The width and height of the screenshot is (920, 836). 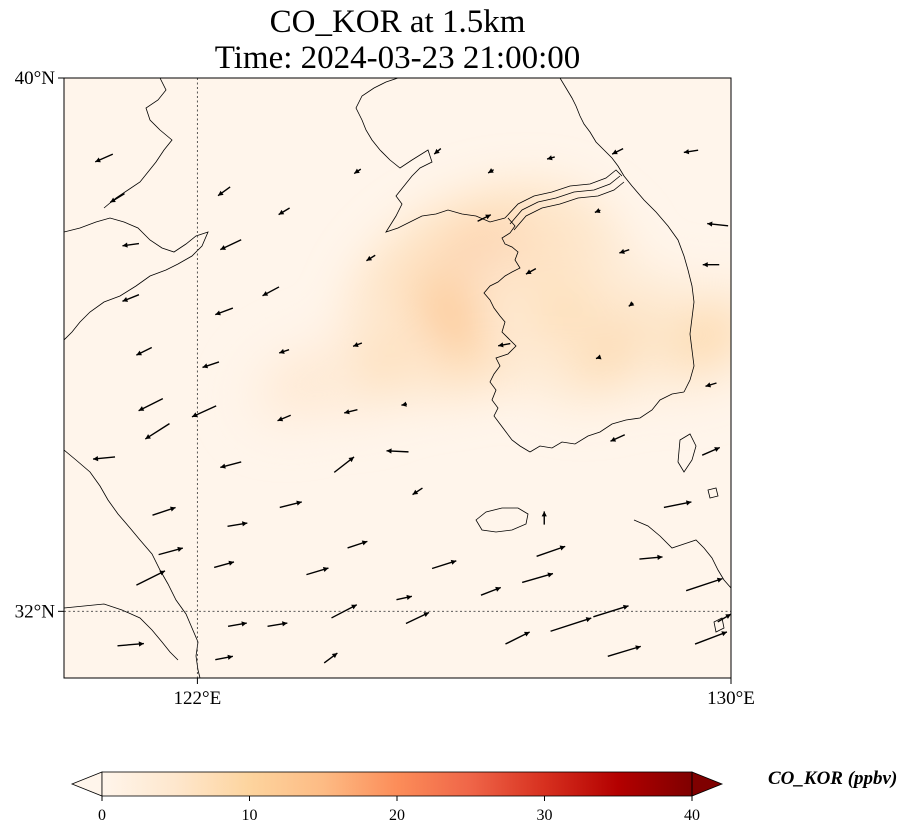 What do you see at coordinates (430, 155) in the screenshot?
I see `coastline-liaodong` at bounding box center [430, 155].